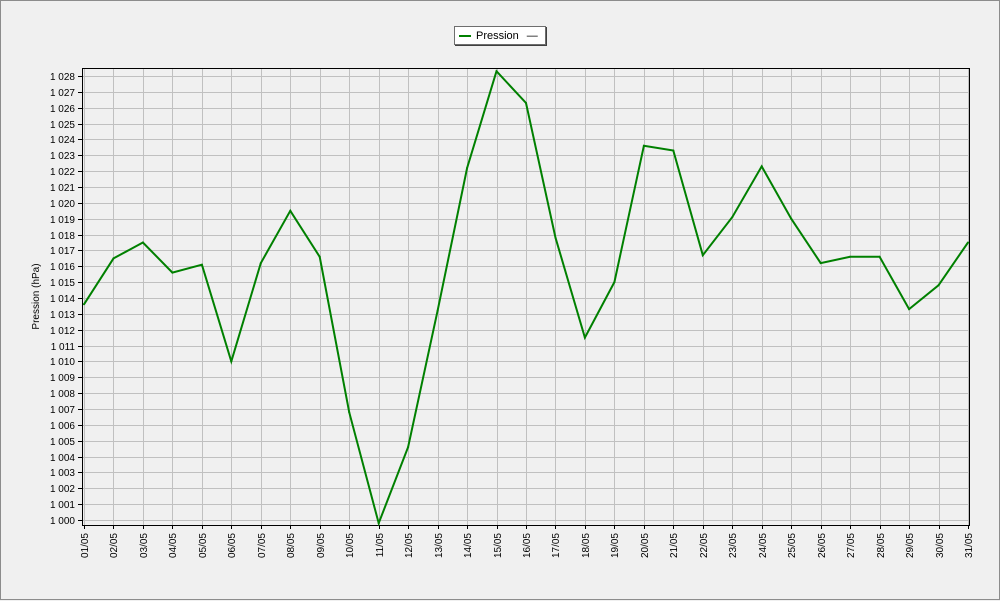  I want to click on y-tick-label: 1 004, so click(62, 458).